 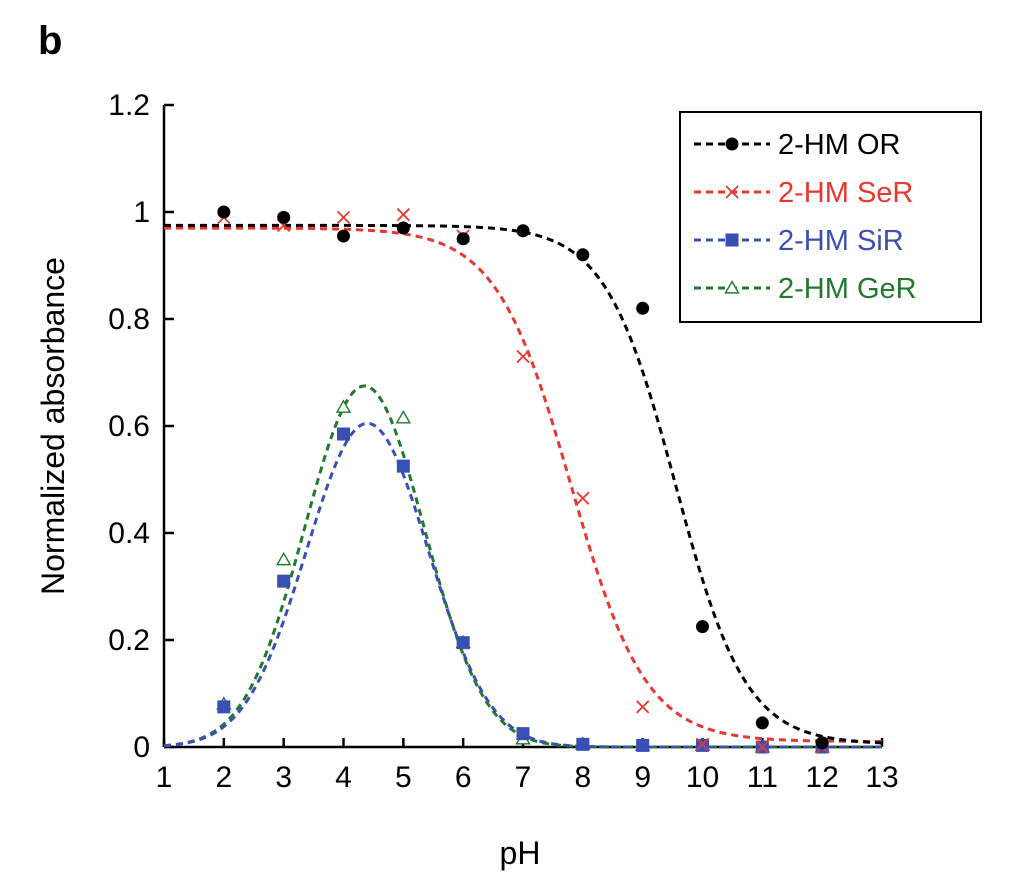 I want to click on legend-label: 2-HM OR, so click(x=839, y=145).